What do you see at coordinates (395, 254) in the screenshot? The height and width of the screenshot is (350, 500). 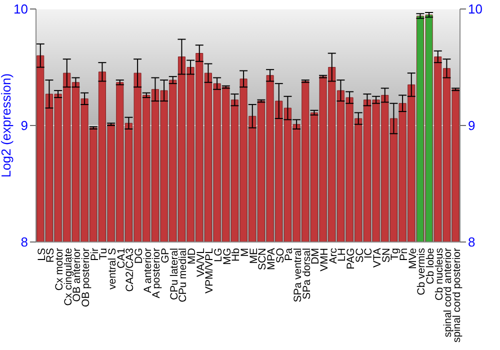 I see `x-tick-label: Tg` at bounding box center [395, 254].